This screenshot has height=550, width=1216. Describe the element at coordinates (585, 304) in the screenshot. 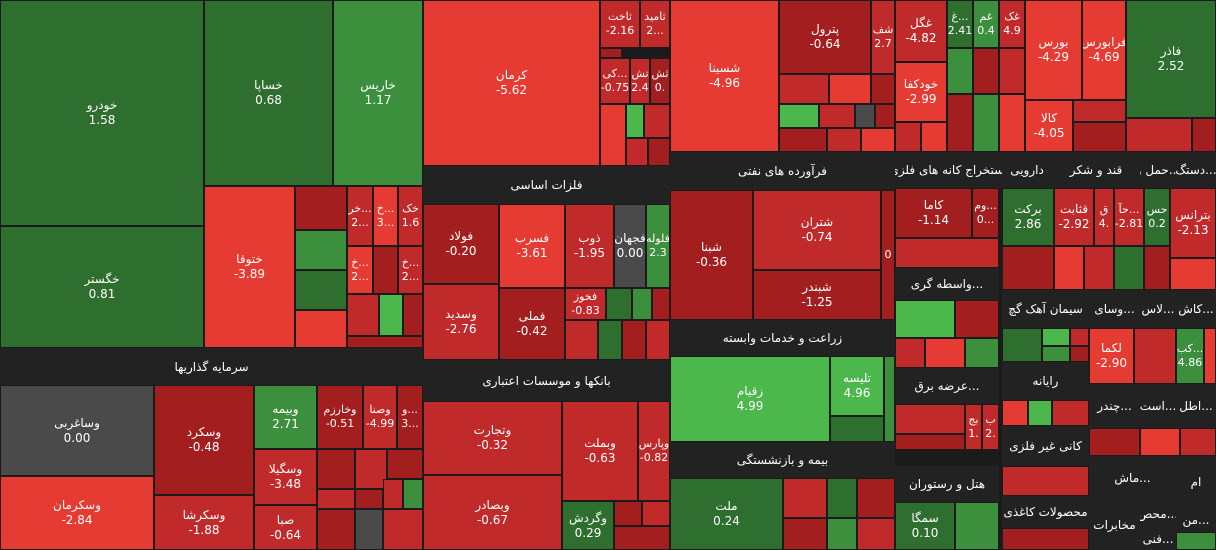

I see `stock-tile-fekhoz: فخوز -0.83` at that location.